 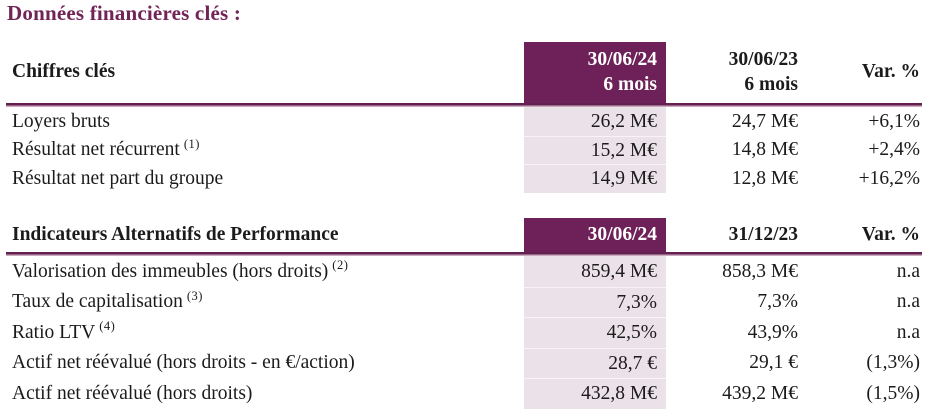 What do you see at coordinates (132, 393) in the screenshot?
I see `row-label: Actif net réévalué (hors droits)` at bounding box center [132, 393].